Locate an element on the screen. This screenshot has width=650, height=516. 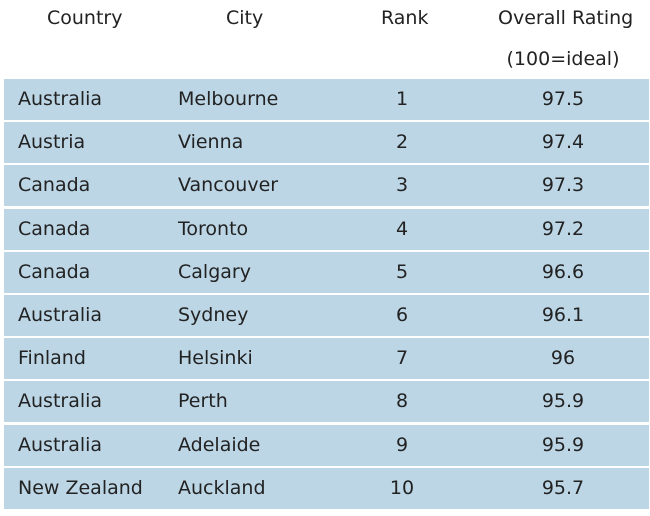
city-cell: Sydney is located at coordinates (213, 314).